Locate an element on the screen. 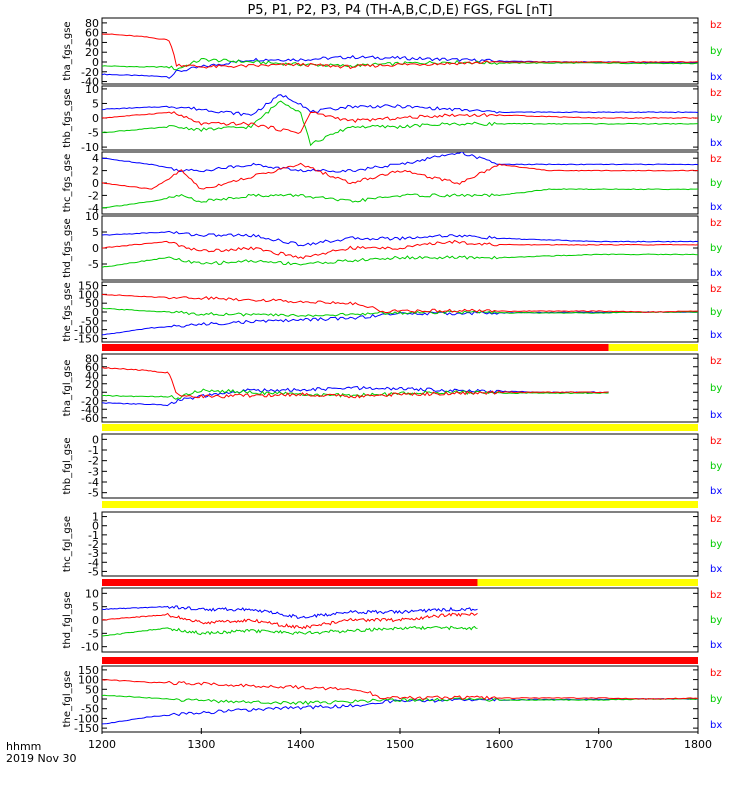  x-date-label: 2019 Nov 30 is located at coordinates (41, 758).